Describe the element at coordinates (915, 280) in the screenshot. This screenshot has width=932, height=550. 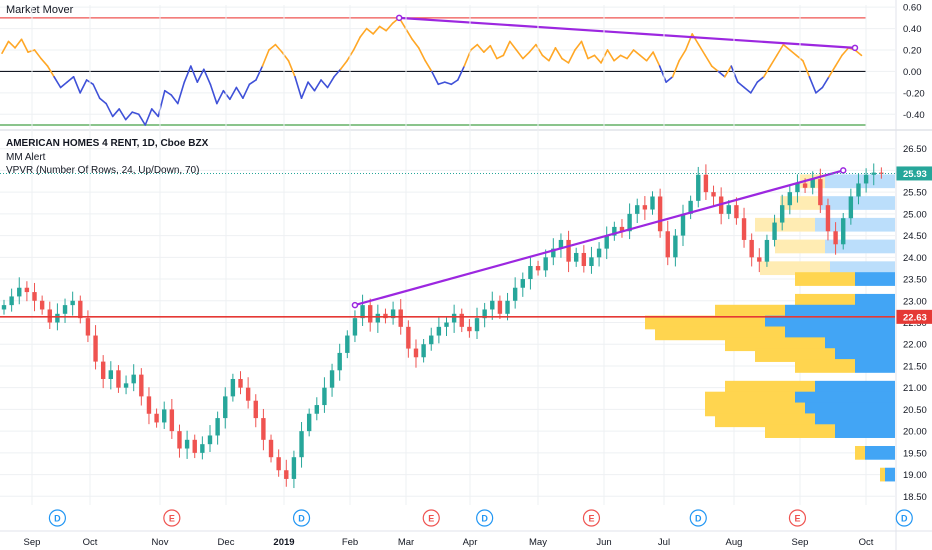
I see `price-tick-label: 23.50` at that location.